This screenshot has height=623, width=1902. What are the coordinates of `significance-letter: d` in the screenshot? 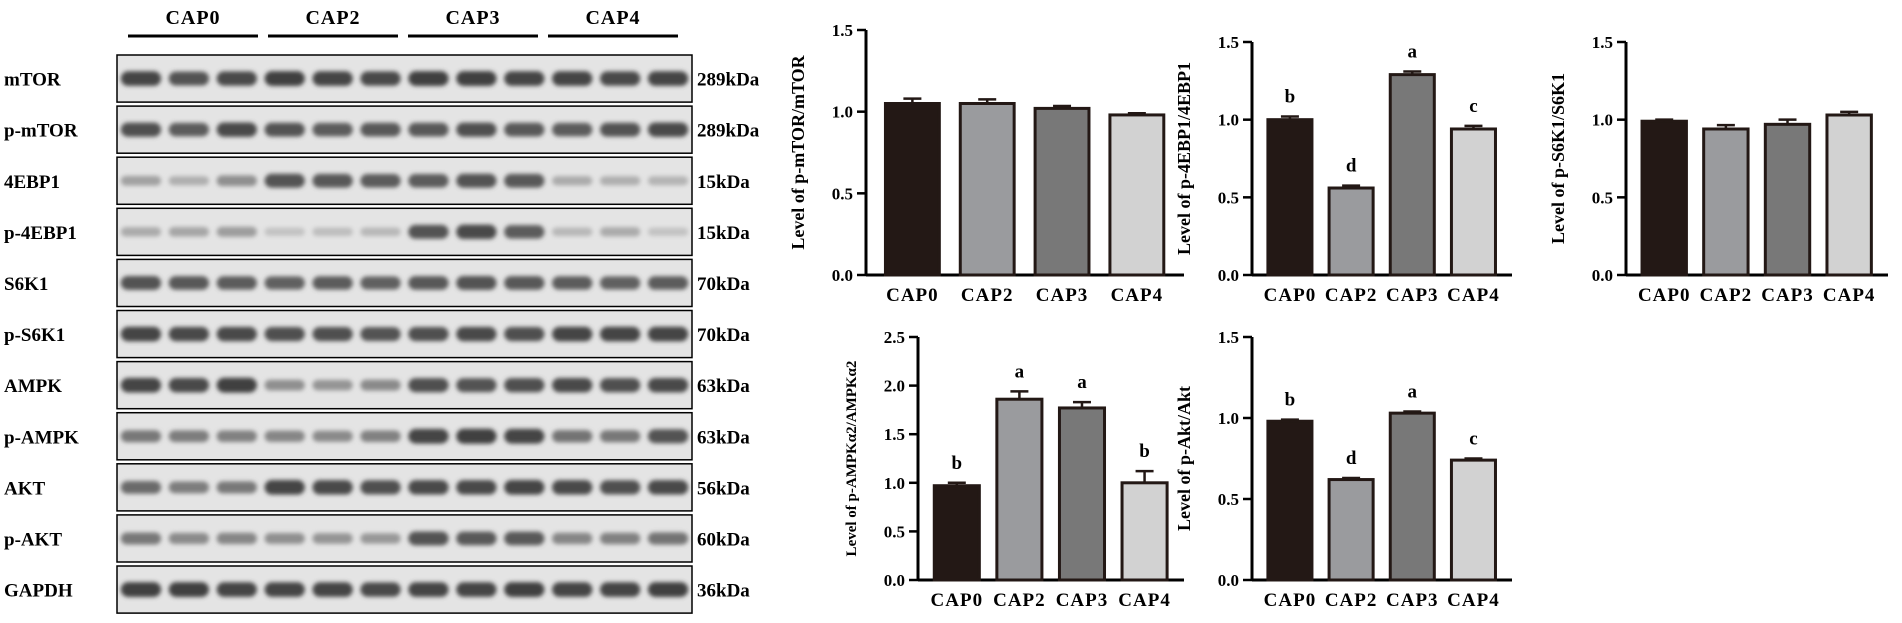 It's located at (1351, 458).